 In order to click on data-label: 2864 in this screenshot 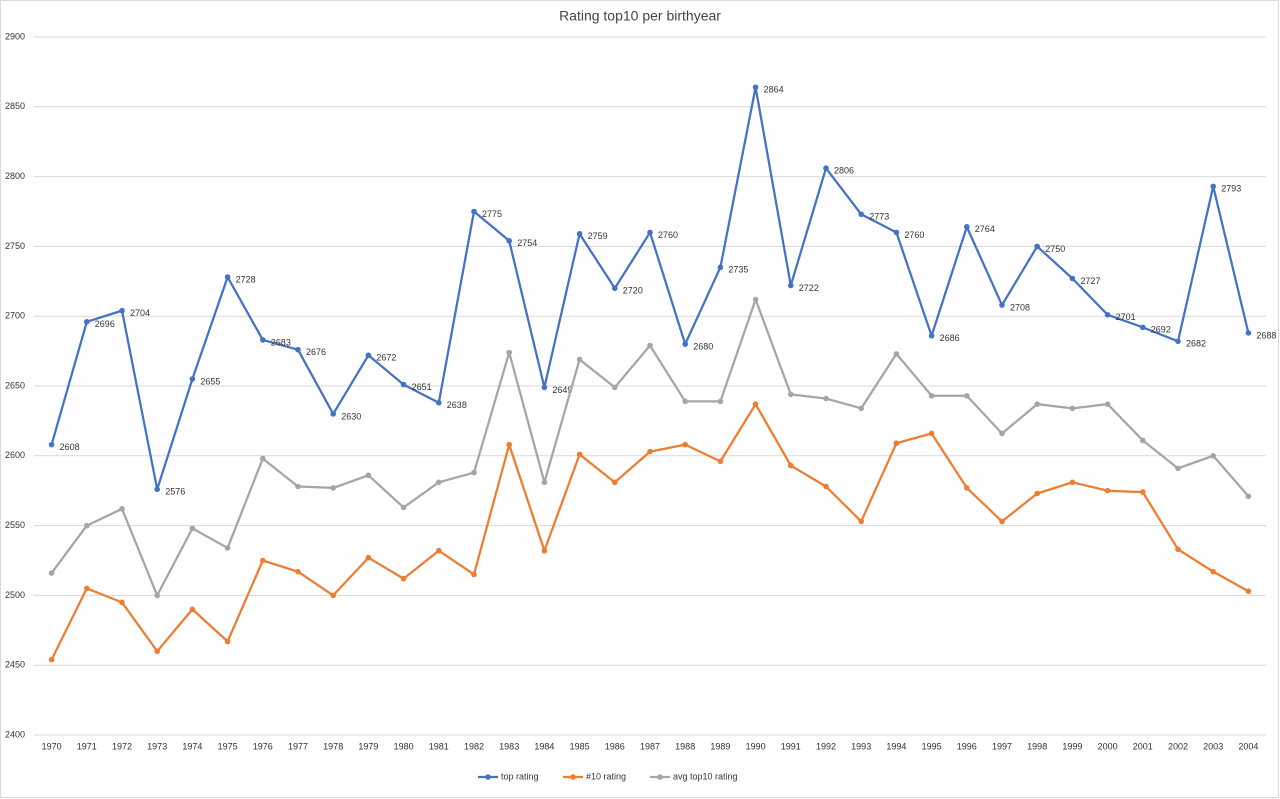, I will do `click(774, 90)`.